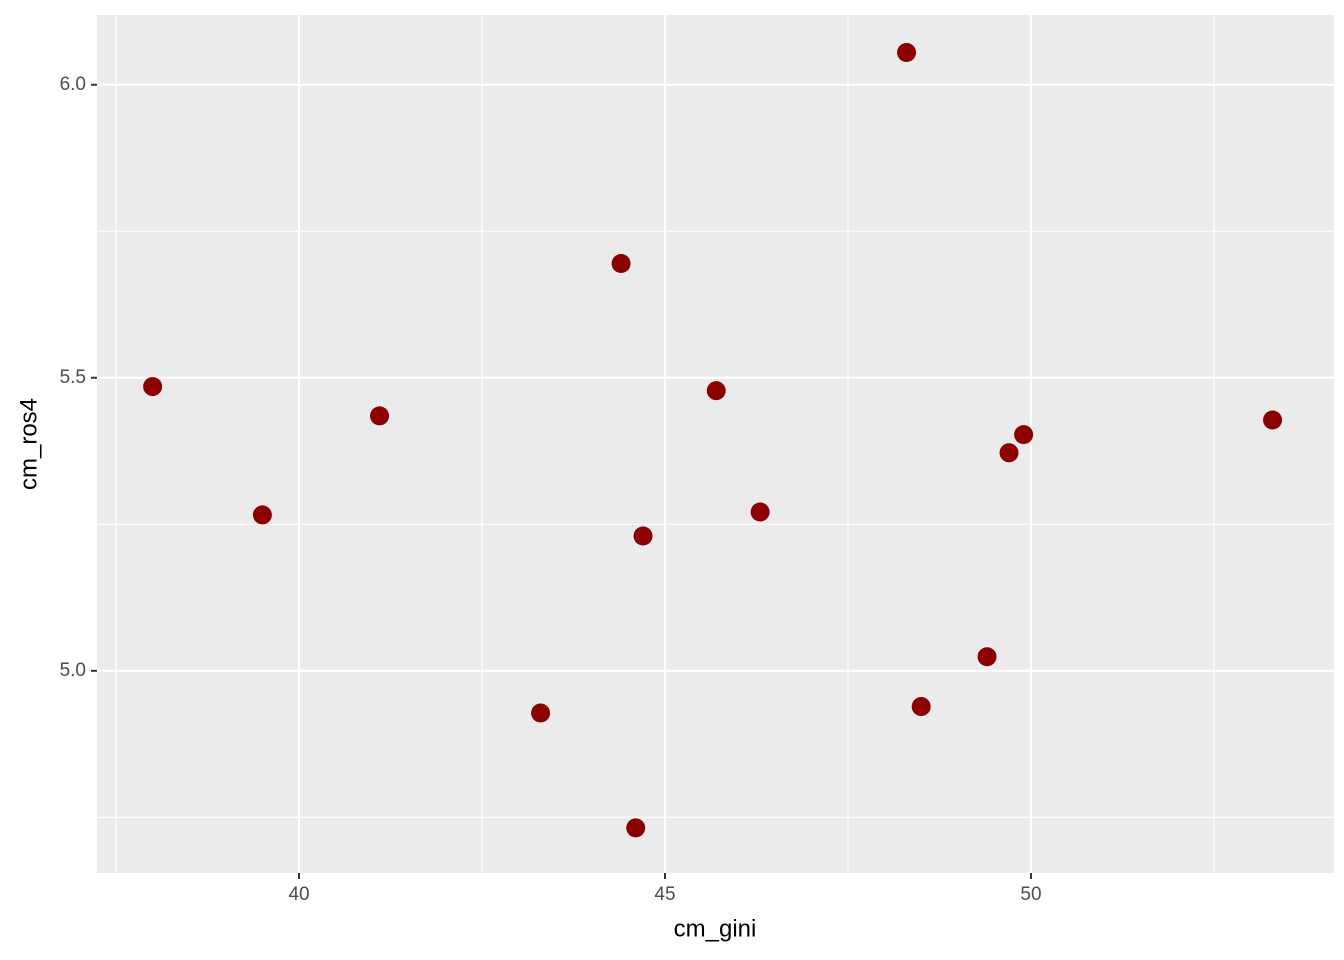 This screenshot has width=1344, height=960. Describe the element at coordinates (664, 894) in the screenshot. I see `x-tick-label: 45` at that location.